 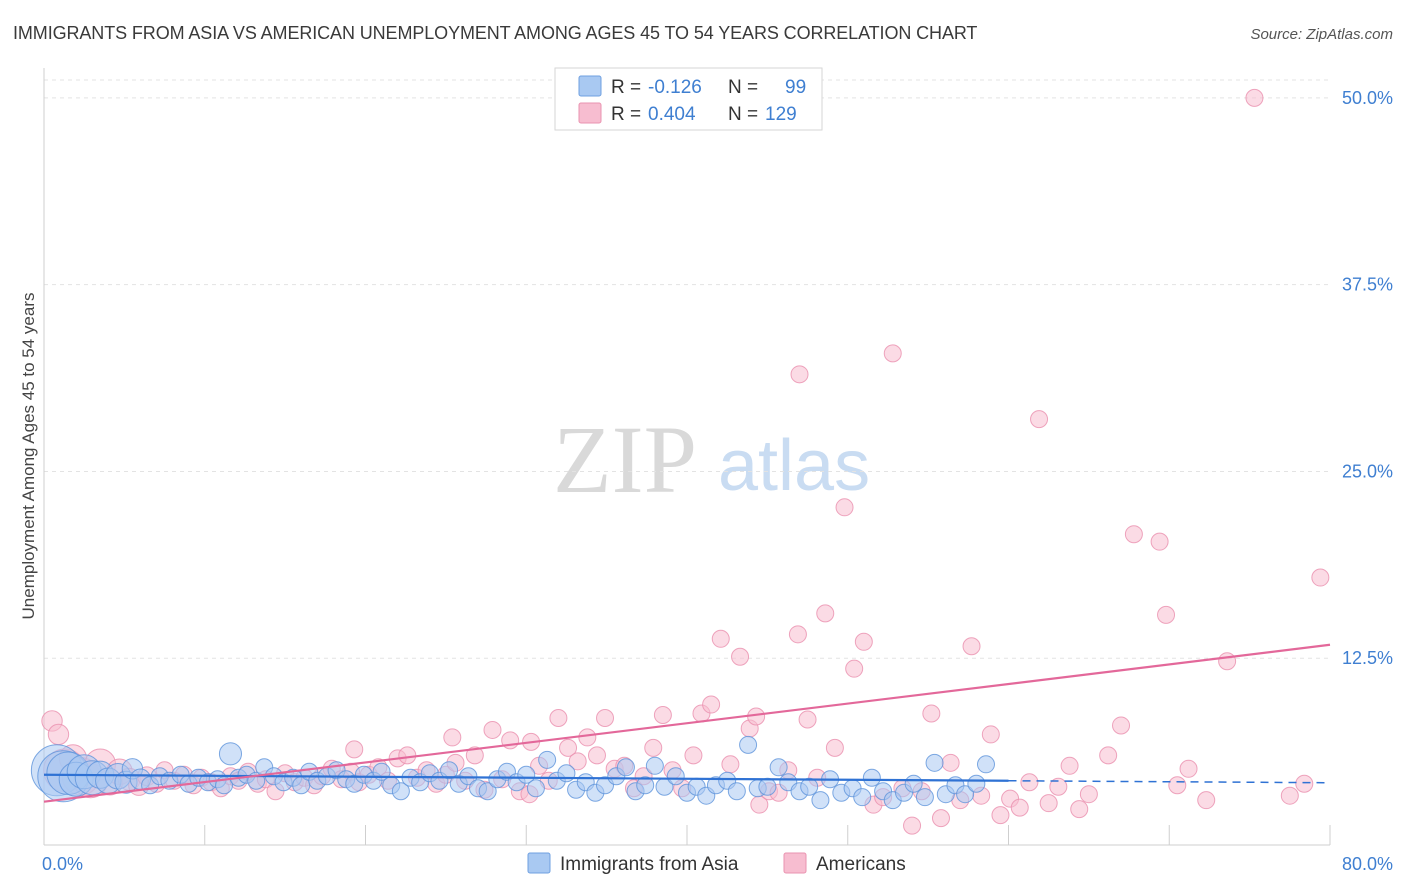 I want to click on bottom-legend-swatch-americans, so click(x=795, y=863).